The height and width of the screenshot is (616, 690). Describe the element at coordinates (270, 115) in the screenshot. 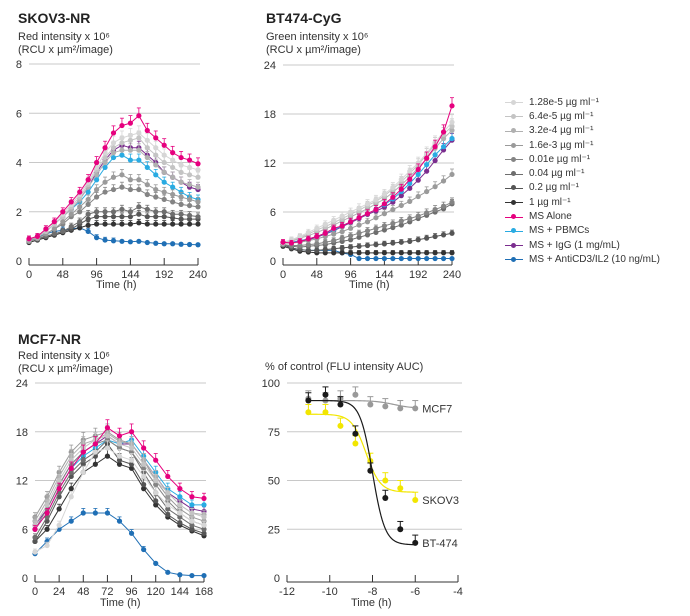

I see `y-tick-label: 18` at that location.